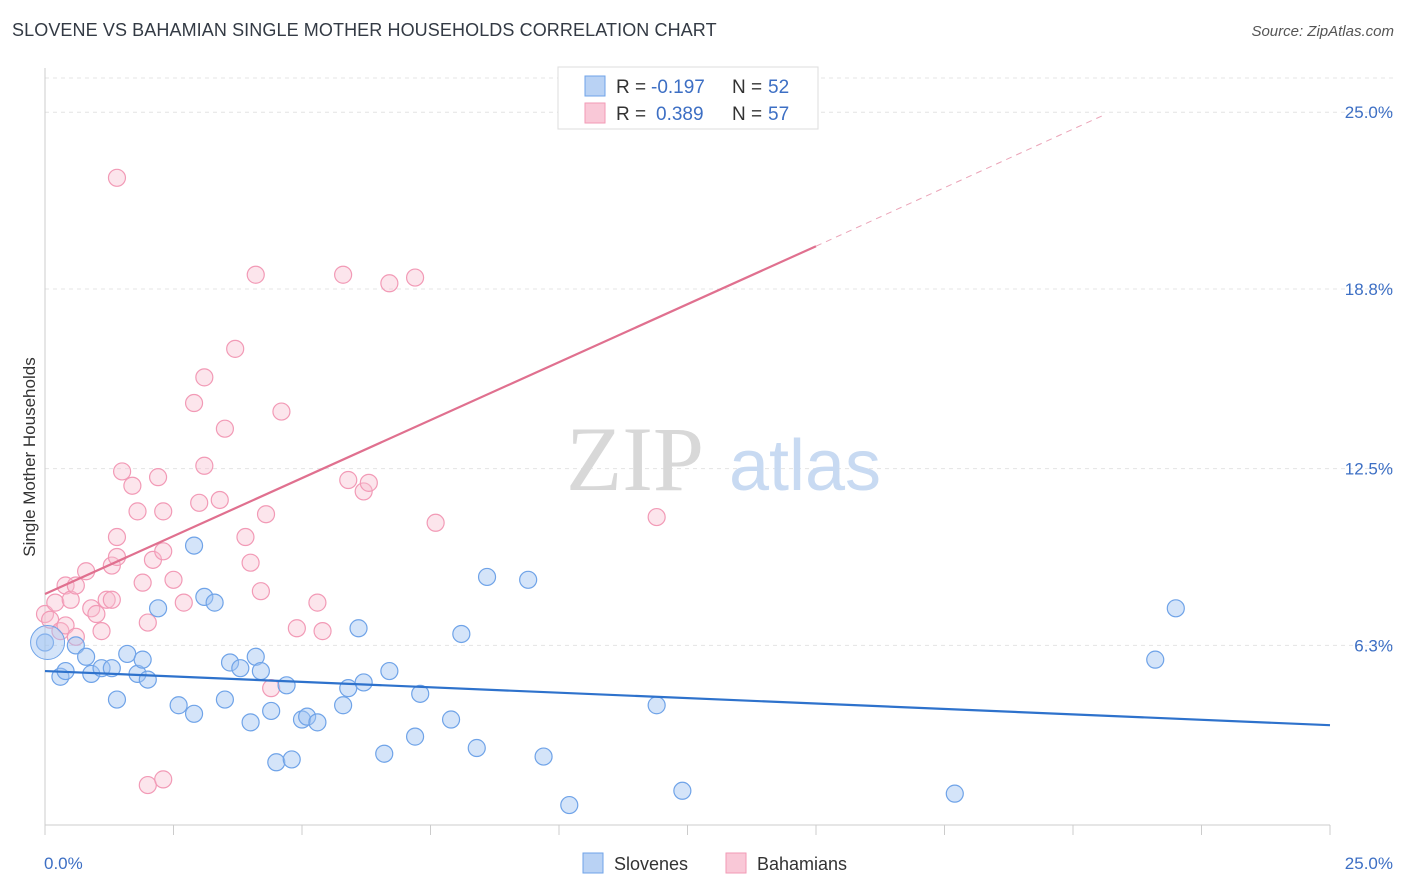  What do you see at coordinates (680, 114) in the screenshot?
I see `legend-r-value-2: 0.389` at bounding box center [680, 114].